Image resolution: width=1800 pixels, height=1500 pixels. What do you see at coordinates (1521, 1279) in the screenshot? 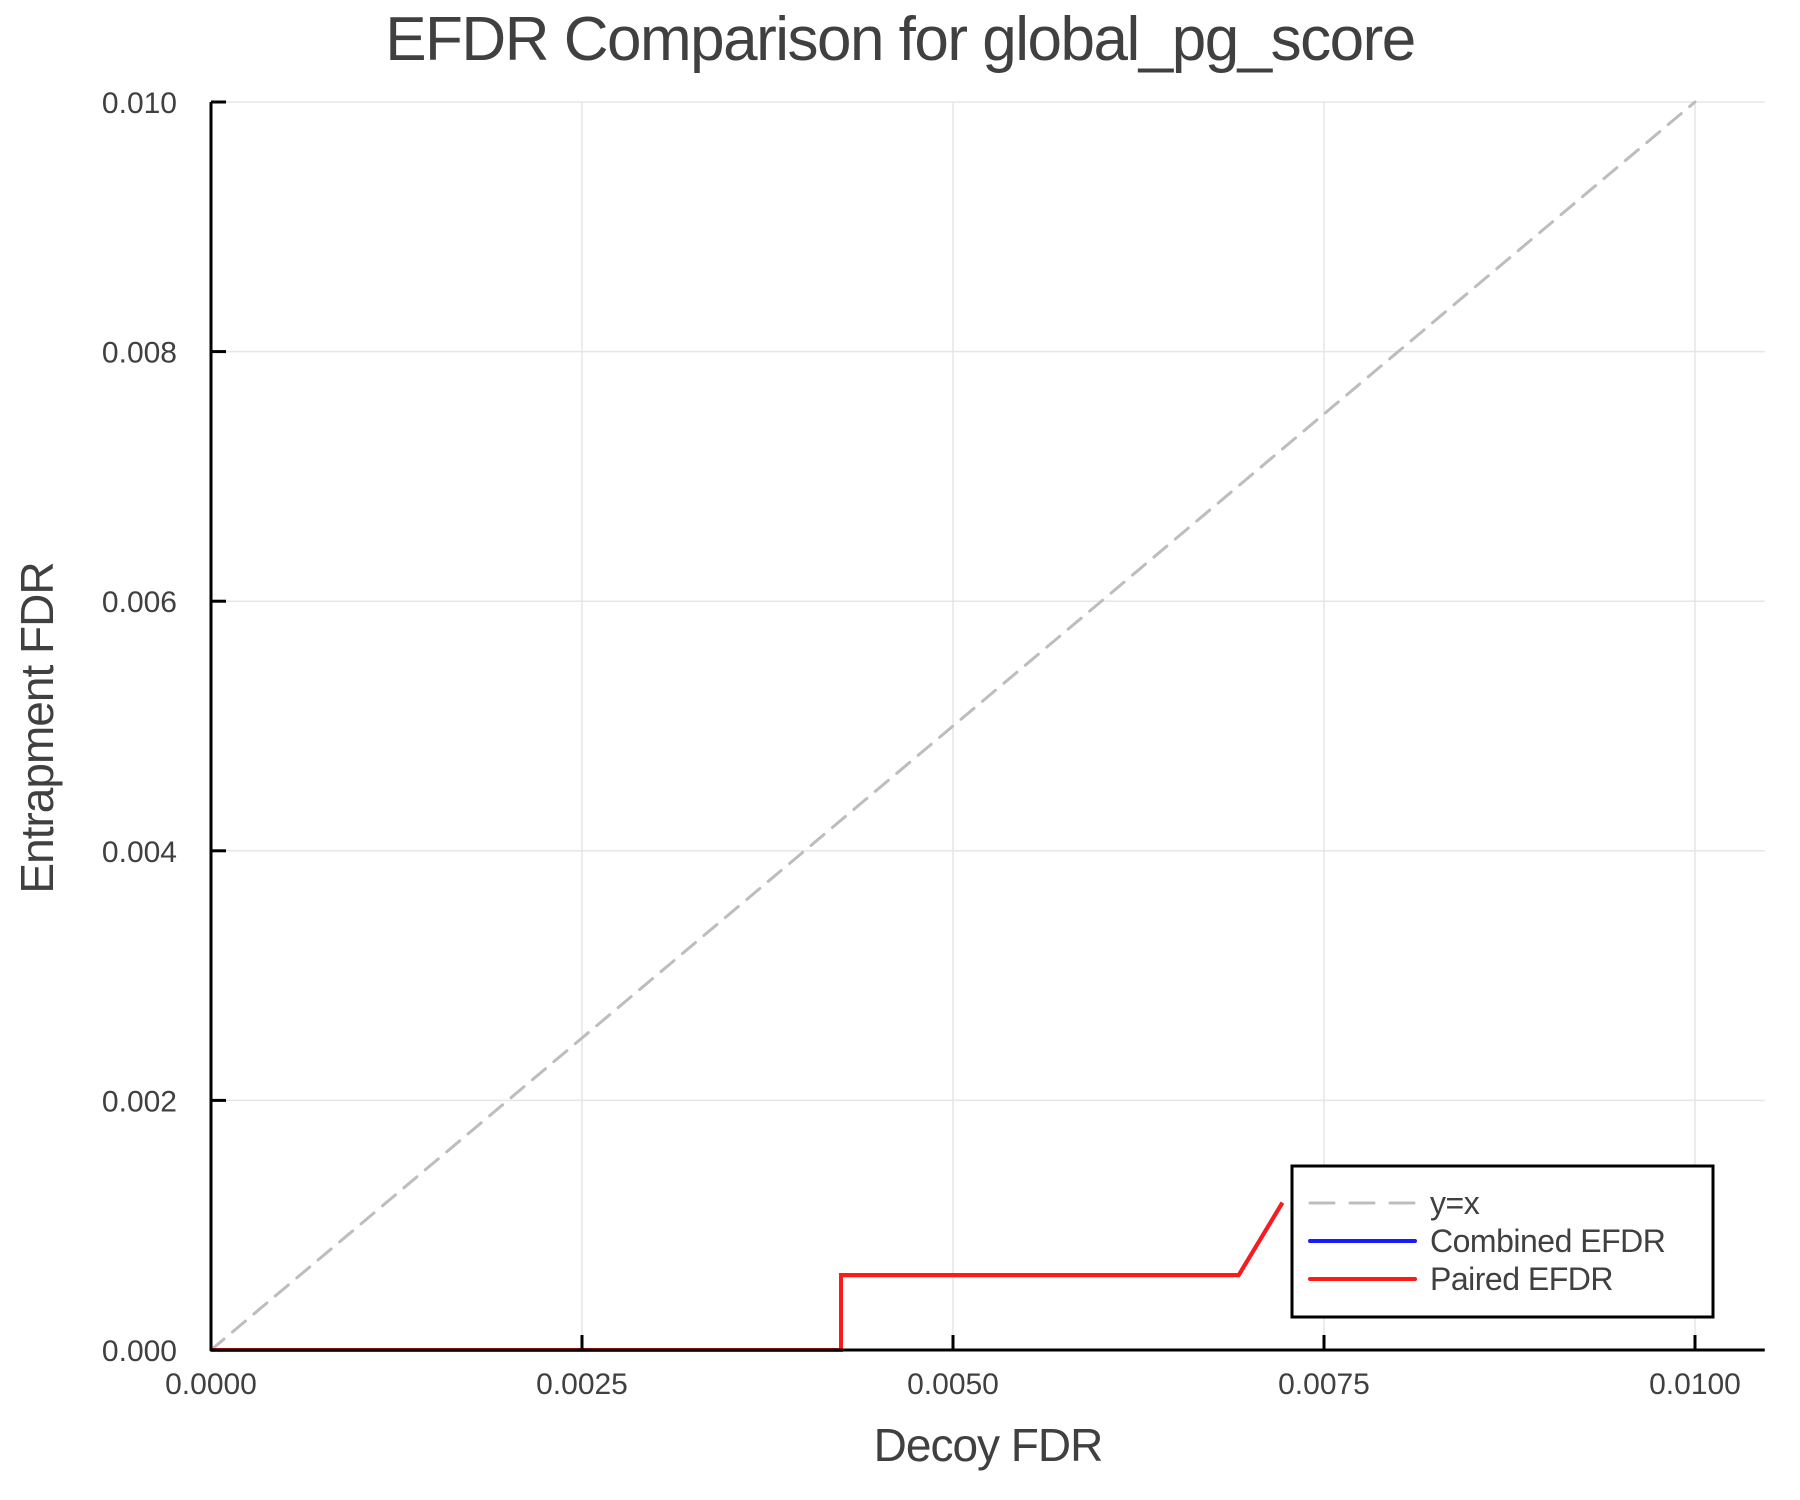
I see `legend-label: Paired EFDR` at bounding box center [1521, 1279].